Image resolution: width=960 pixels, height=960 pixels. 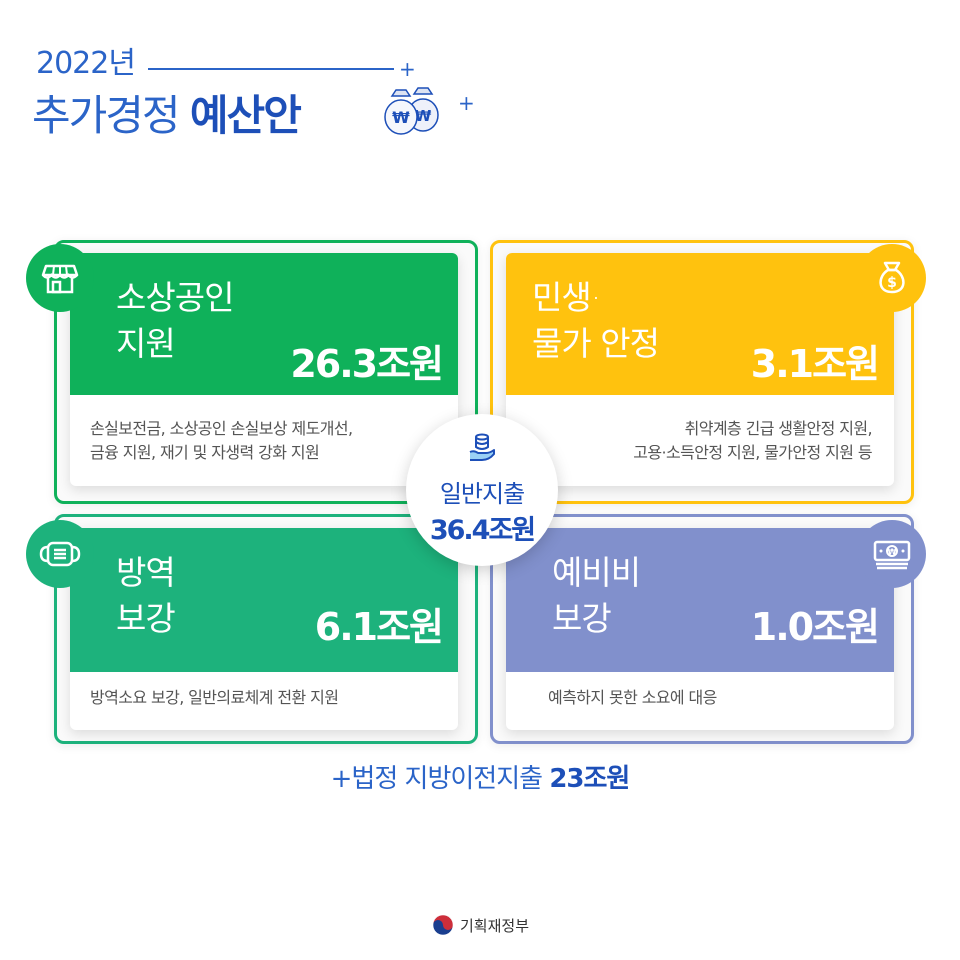 I want to click on card-header: 소상공인 지원 26.3조원, so click(x=264, y=324).